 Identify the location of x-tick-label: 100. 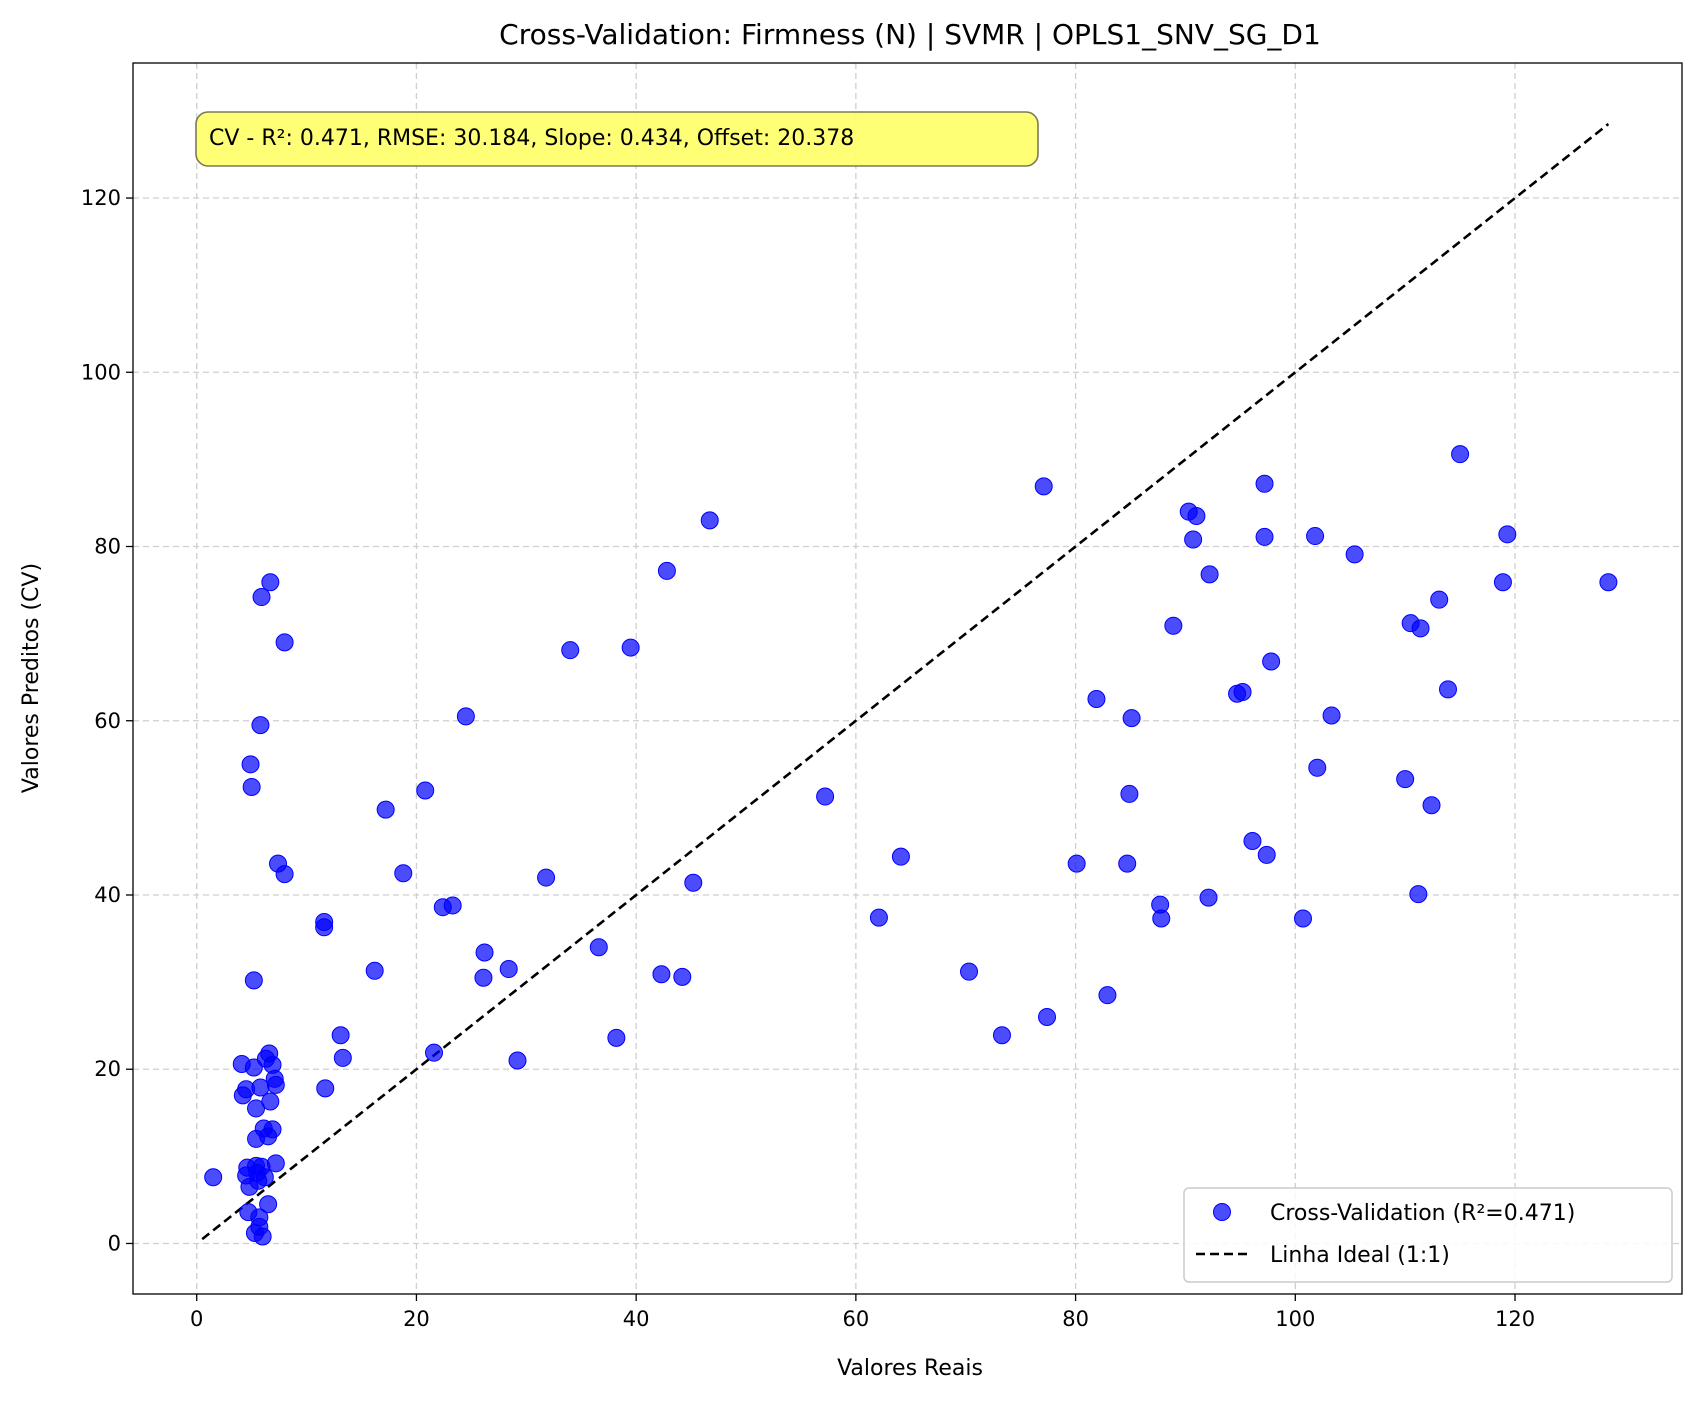
(1295, 1319).